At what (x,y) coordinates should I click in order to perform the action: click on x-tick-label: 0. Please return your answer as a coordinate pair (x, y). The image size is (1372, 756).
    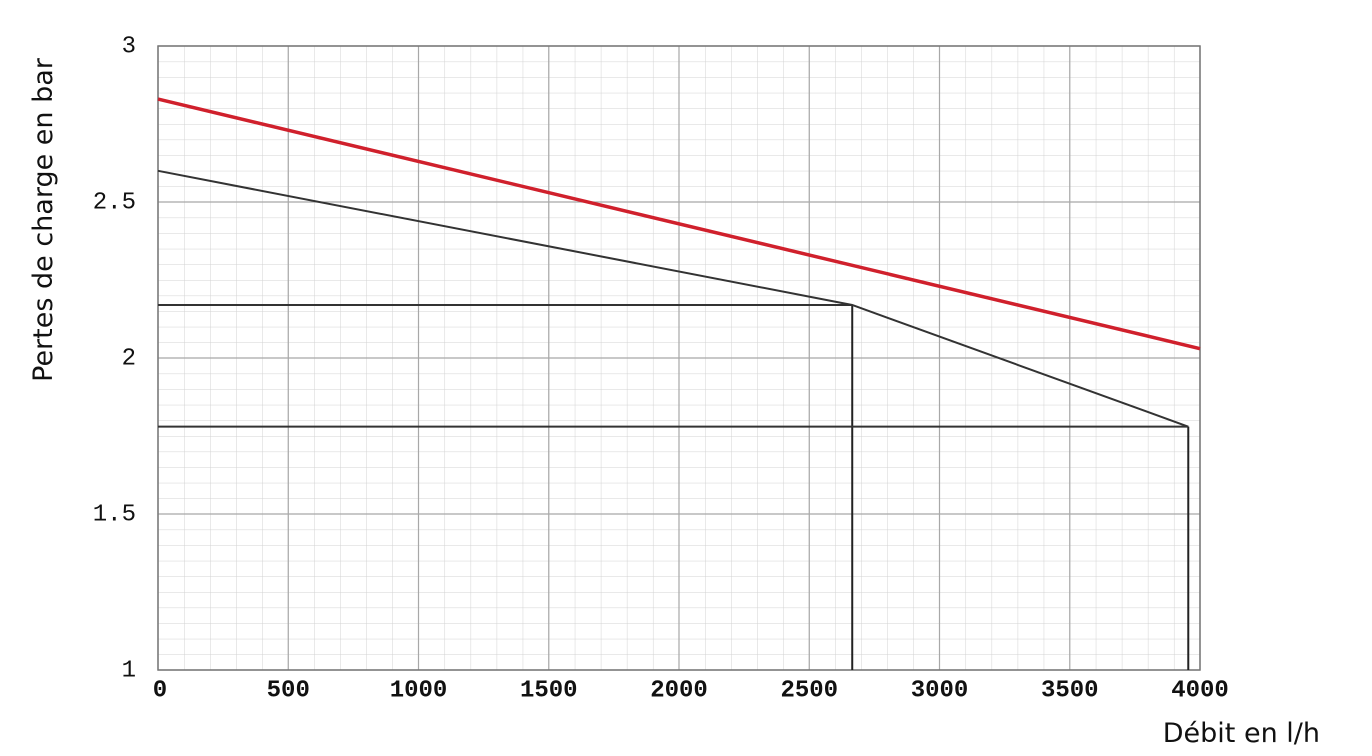
    Looking at the image, I should click on (160, 690).